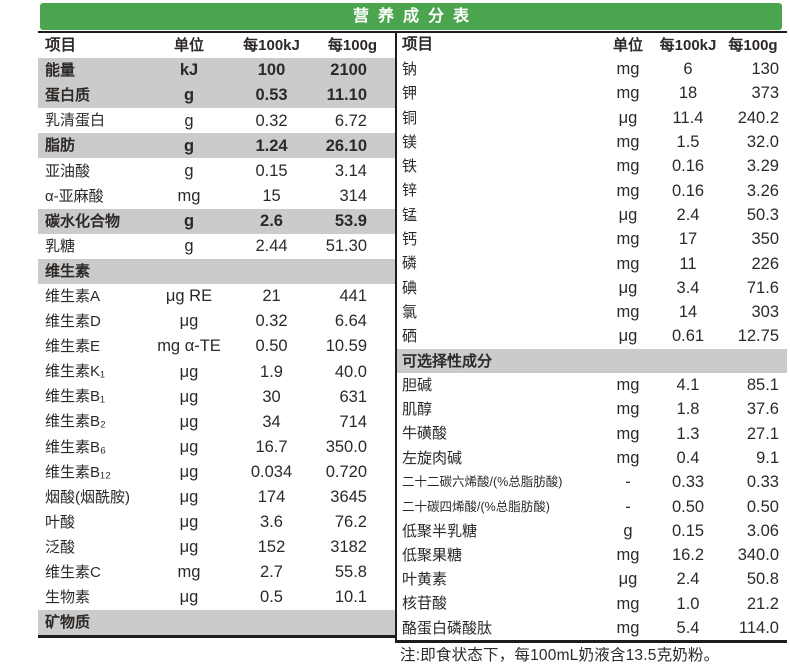 This screenshot has height=666, width=790. What do you see at coordinates (762, 506) in the screenshot?
I see `item-per100g: 0.50` at bounding box center [762, 506].